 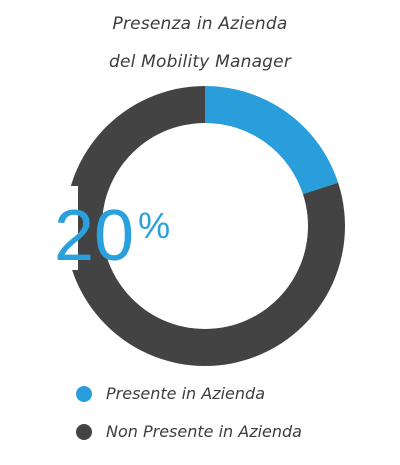 What do you see at coordinates (84, 394) in the screenshot?
I see `legend-dot-presente` at bounding box center [84, 394].